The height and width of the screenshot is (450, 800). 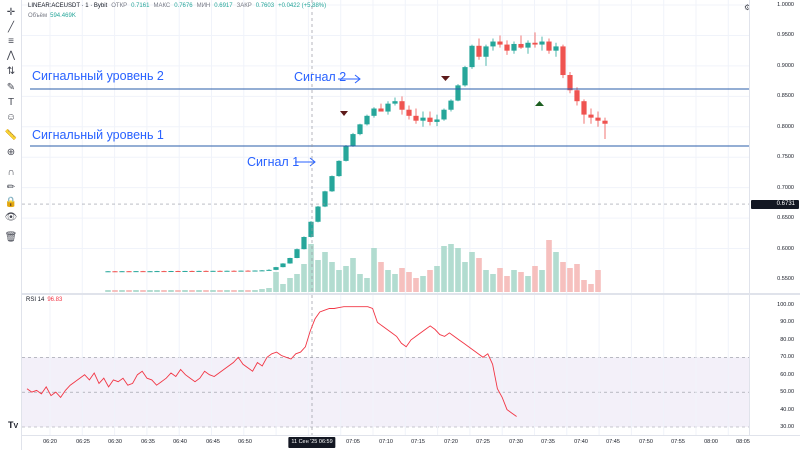 I want to click on rsi-tick-label: 70.00, so click(x=787, y=357).